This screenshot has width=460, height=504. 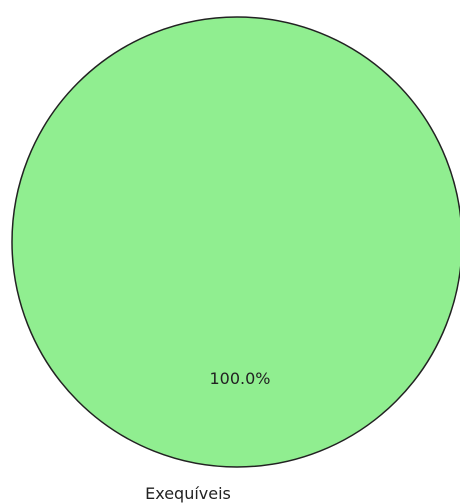 What do you see at coordinates (239, 378) in the screenshot?
I see `slice-percent-label: 100.0%` at bounding box center [239, 378].